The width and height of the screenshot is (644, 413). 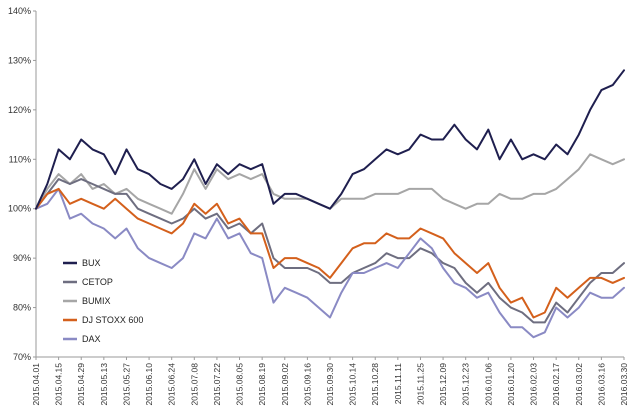 I want to click on x-tick-label: 2015.06.10, so click(x=149, y=384).